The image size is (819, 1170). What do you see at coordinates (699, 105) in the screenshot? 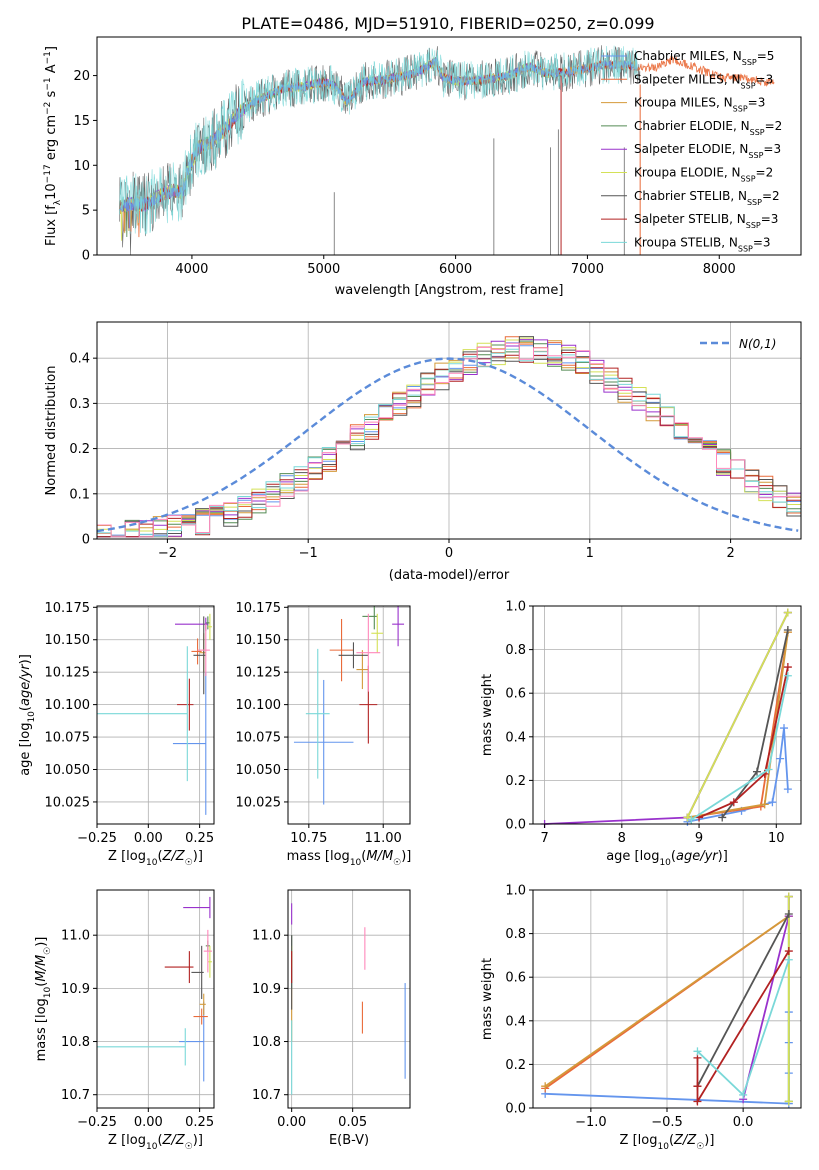
I see `legend-entry: Kroupa MILES, NSSP=3` at bounding box center [699, 105].